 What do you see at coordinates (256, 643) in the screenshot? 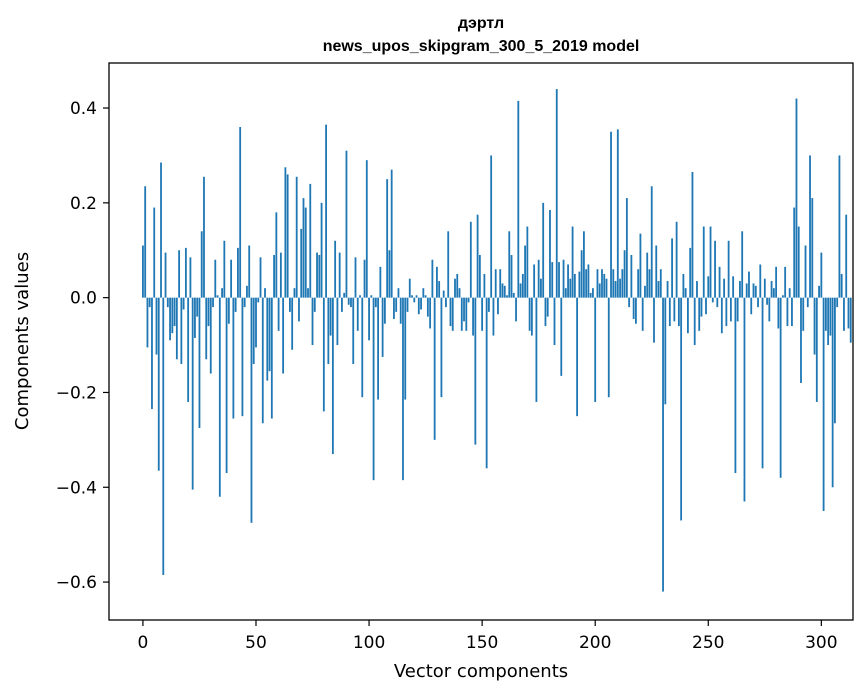
I see `x-tick-label: 50` at bounding box center [256, 643].